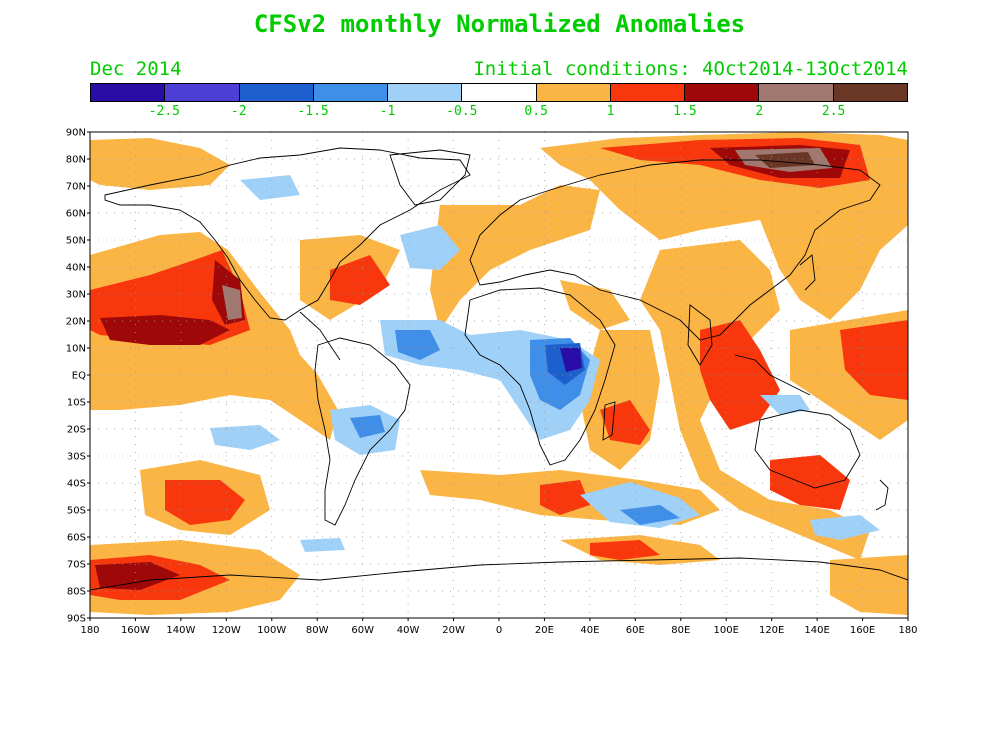  I want to click on lat-label: 50N, so click(76, 241).